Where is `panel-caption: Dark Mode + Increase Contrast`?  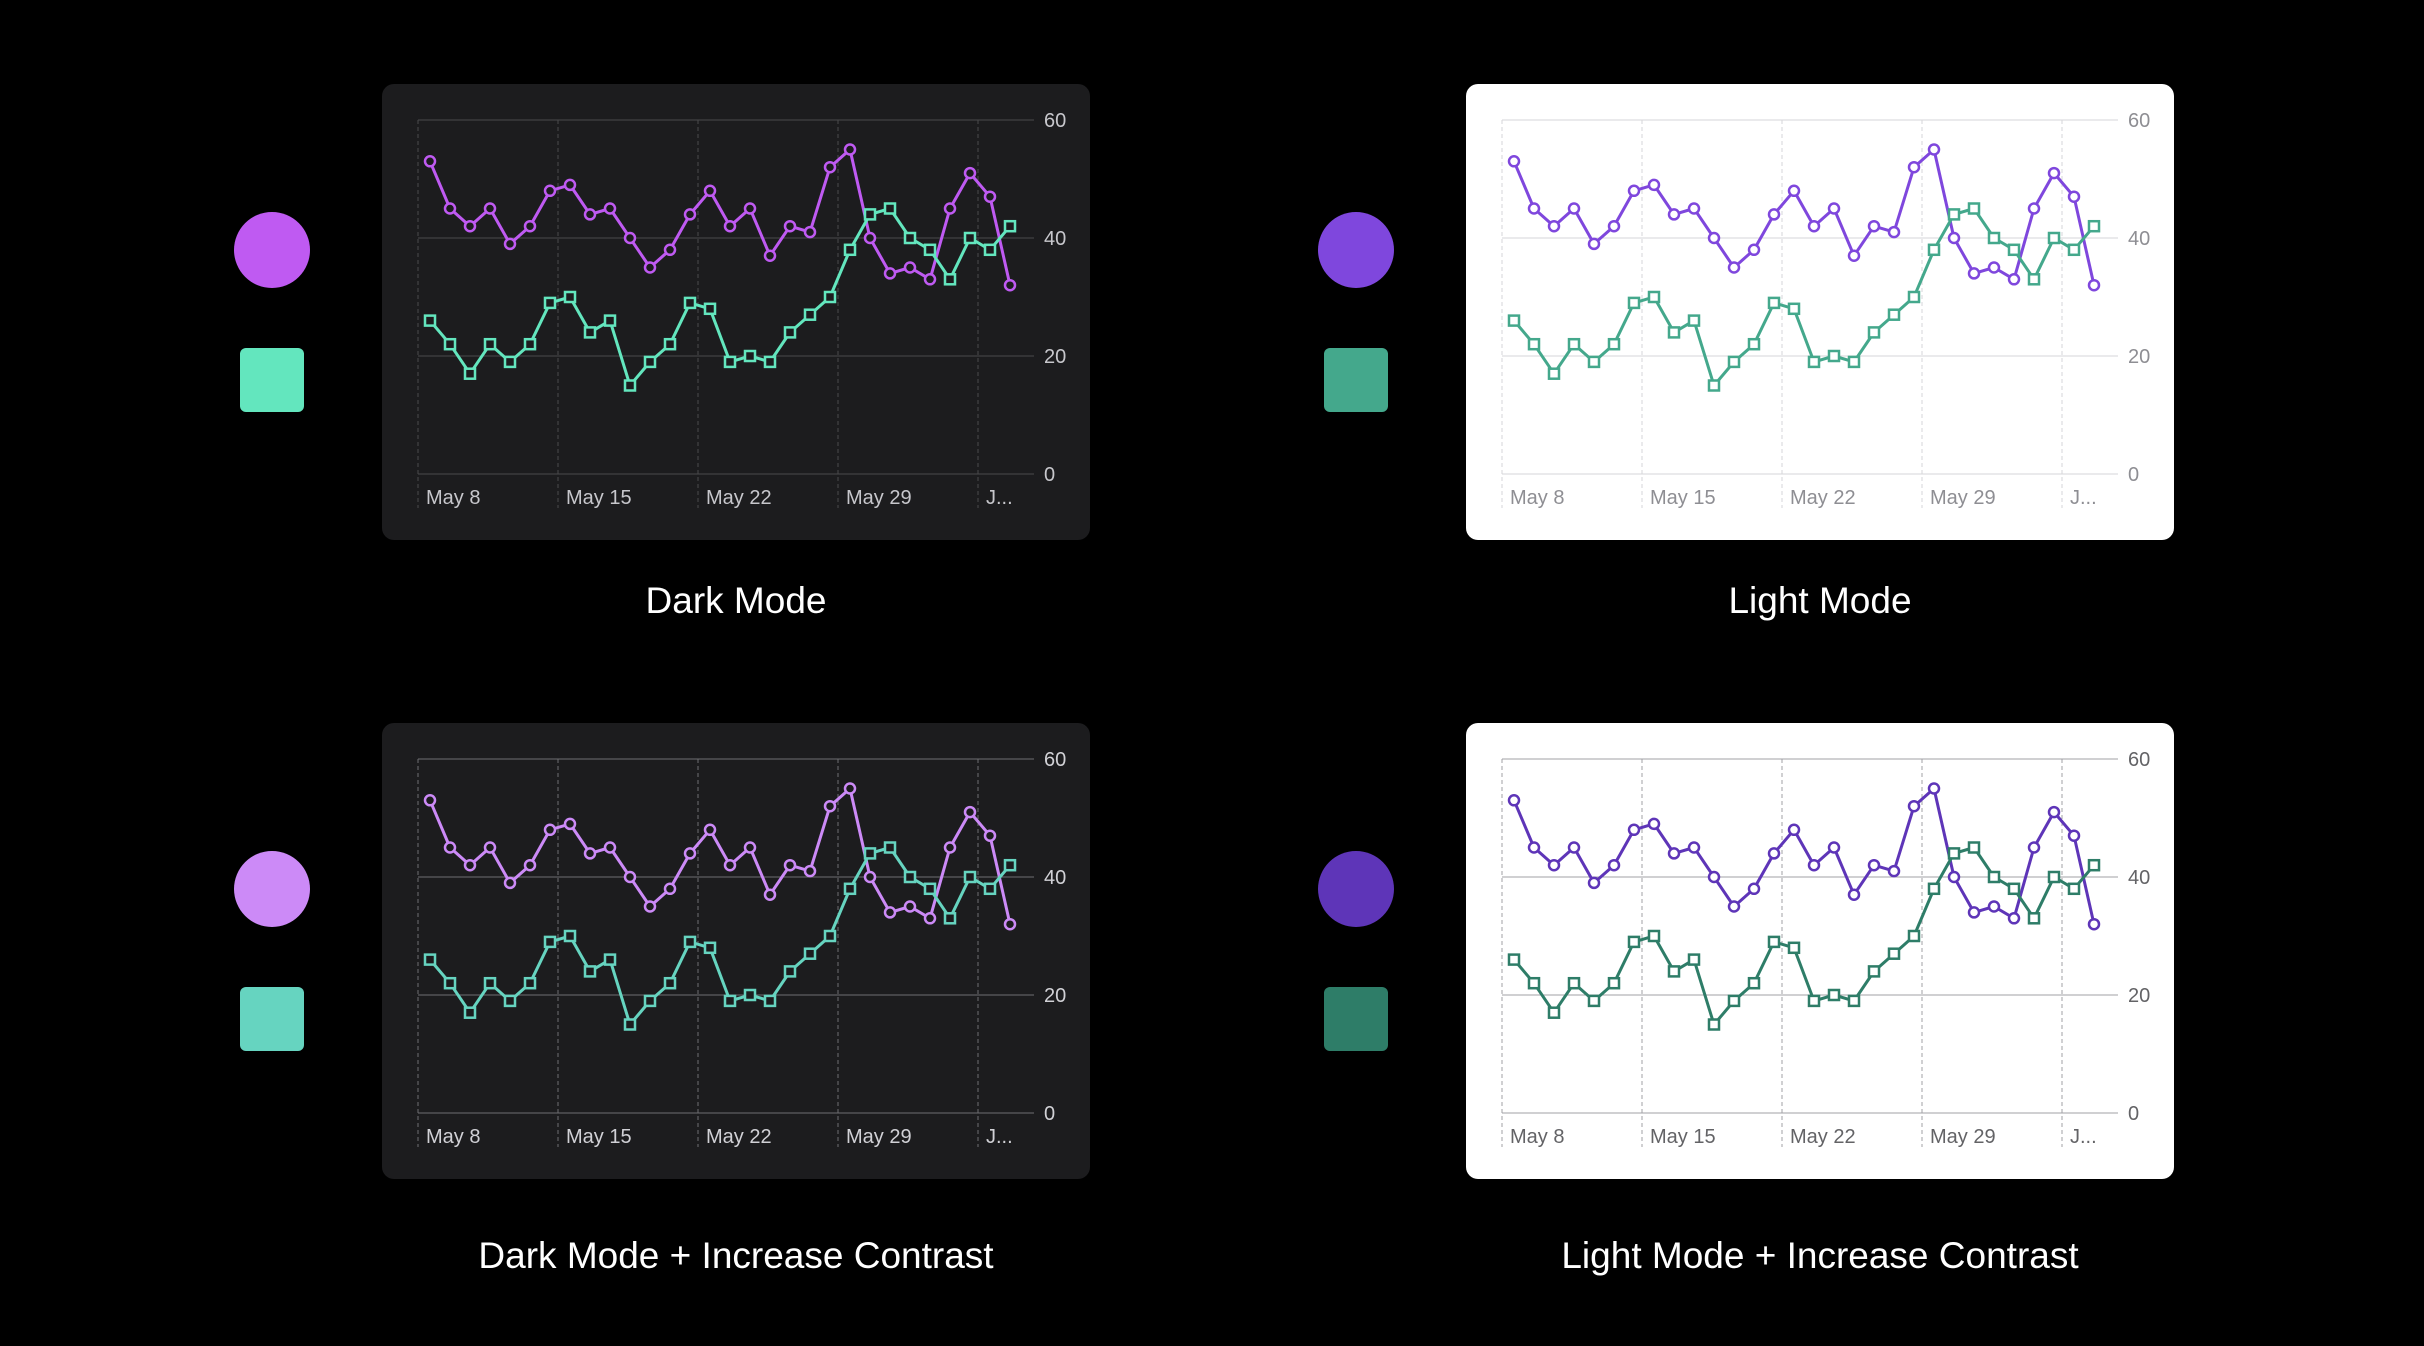 panel-caption: Dark Mode + Increase Contrast is located at coordinates (736, 1255).